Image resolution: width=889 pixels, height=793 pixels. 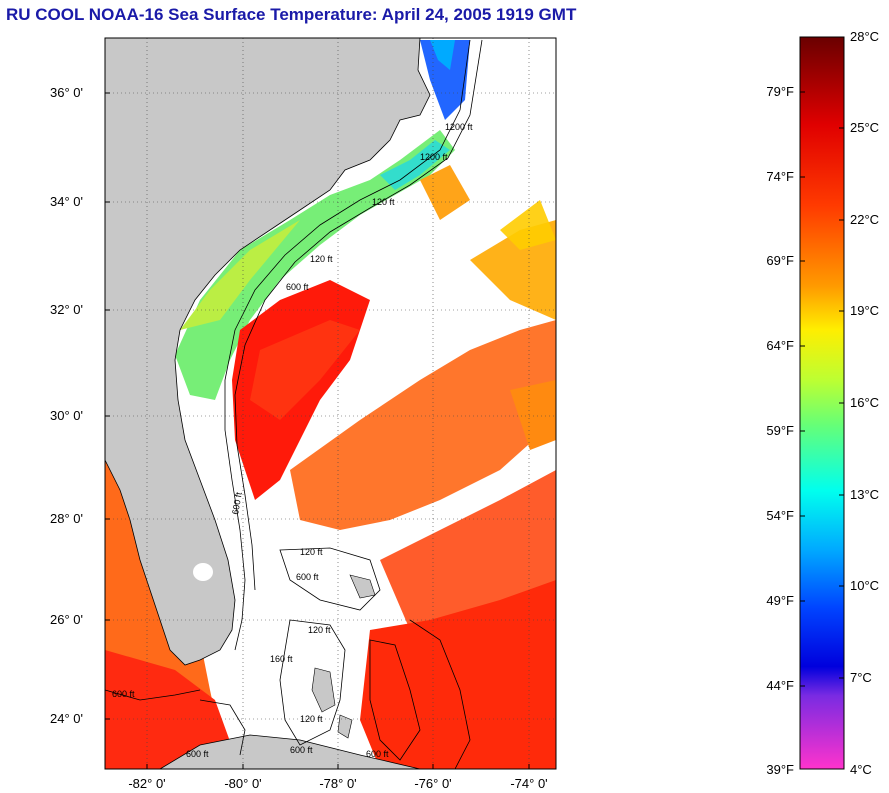 What do you see at coordinates (865, 219) in the screenshot?
I see `colorbar-c-label: 22°C` at bounding box center [865, 219].